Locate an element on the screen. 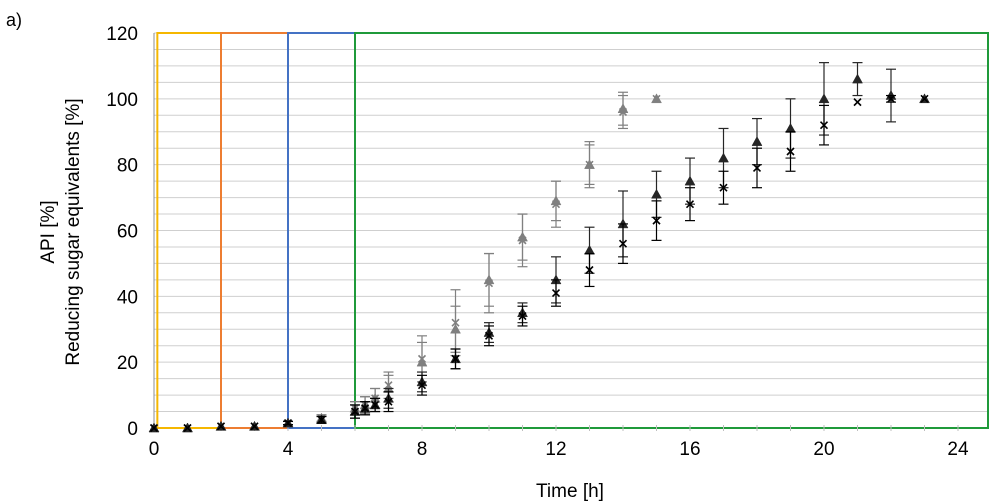 The height and width of the screenshot is (504, 989). y-tick-label: 60 is located at coordinates (127, 232).